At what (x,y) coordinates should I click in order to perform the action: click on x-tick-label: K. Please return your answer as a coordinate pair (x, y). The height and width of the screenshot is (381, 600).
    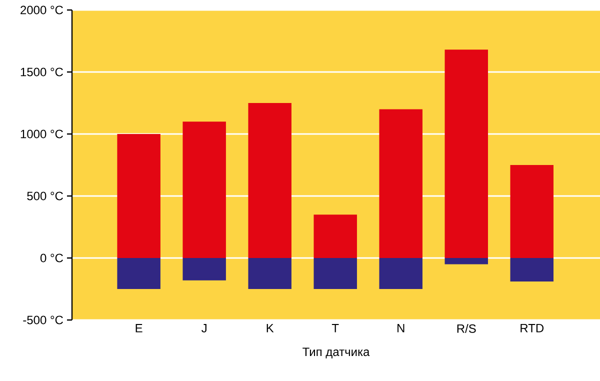
    Looking at the image, I should click on (270, 328).